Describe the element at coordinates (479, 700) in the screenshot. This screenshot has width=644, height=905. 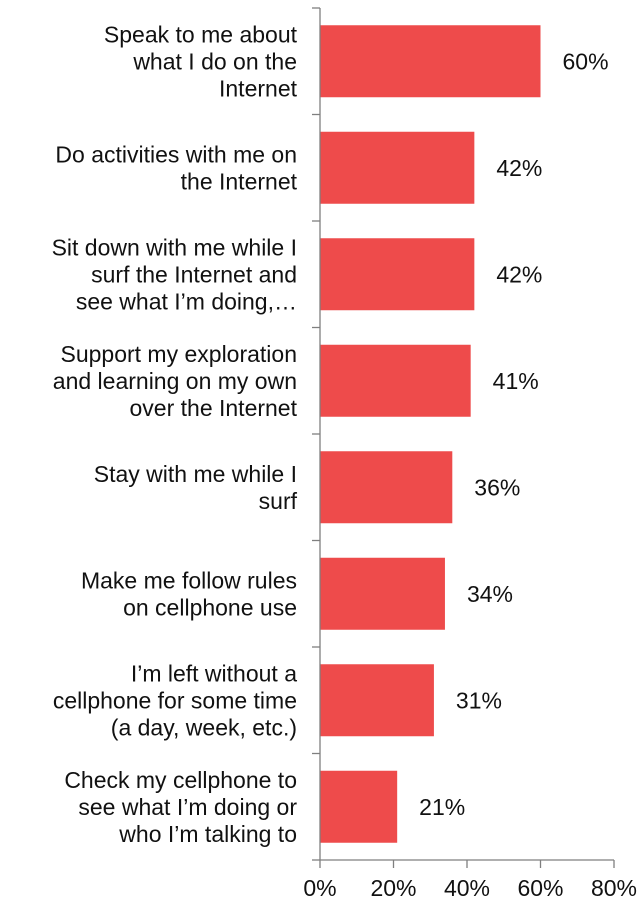
I see `data-label-7: 31%` at that location.